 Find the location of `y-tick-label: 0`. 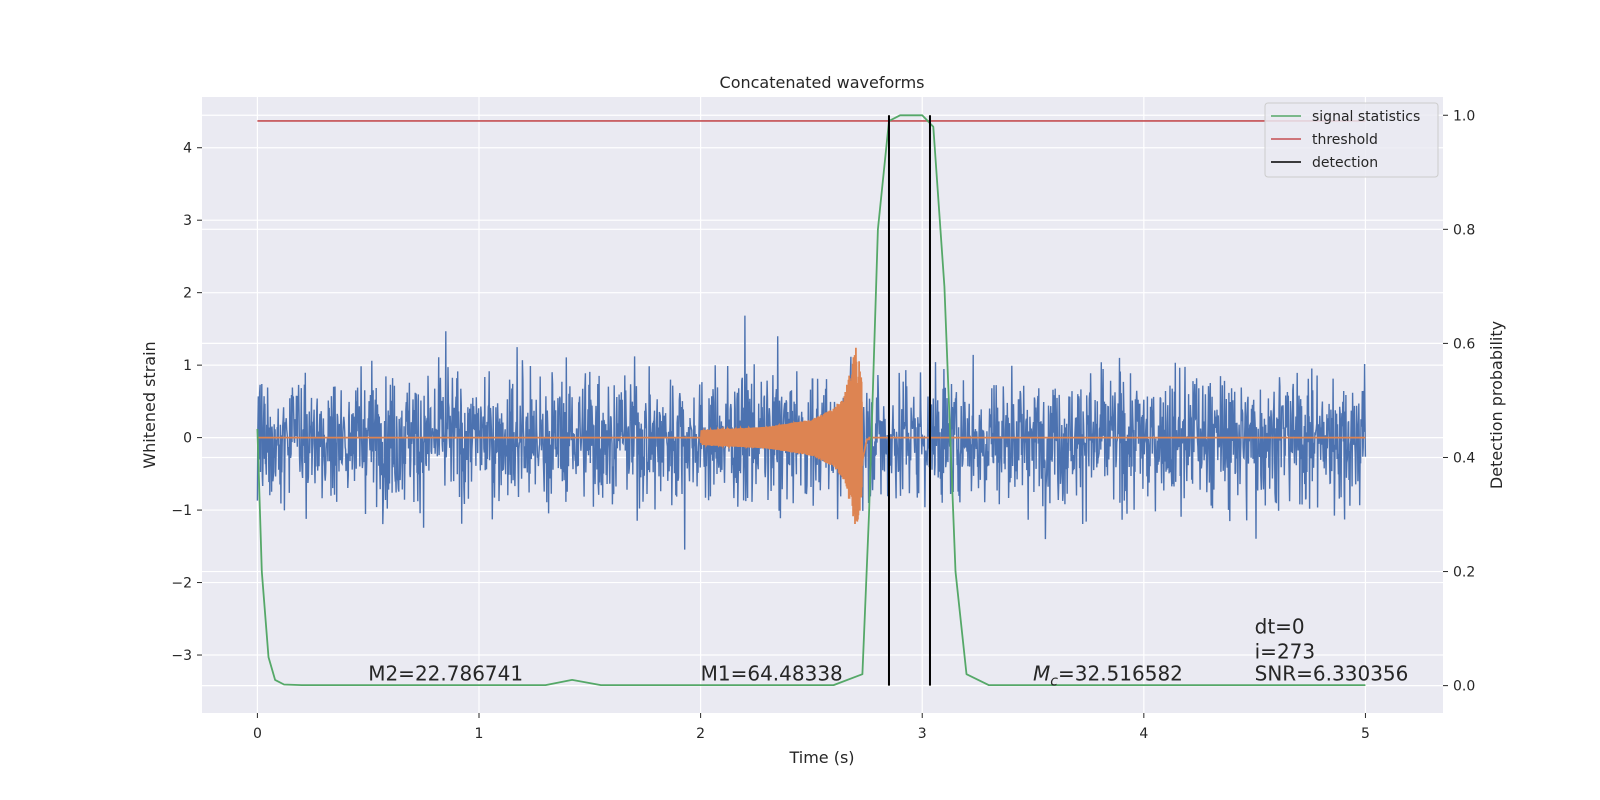

y-tick-label: 0 is located at coordinates (187, 439).